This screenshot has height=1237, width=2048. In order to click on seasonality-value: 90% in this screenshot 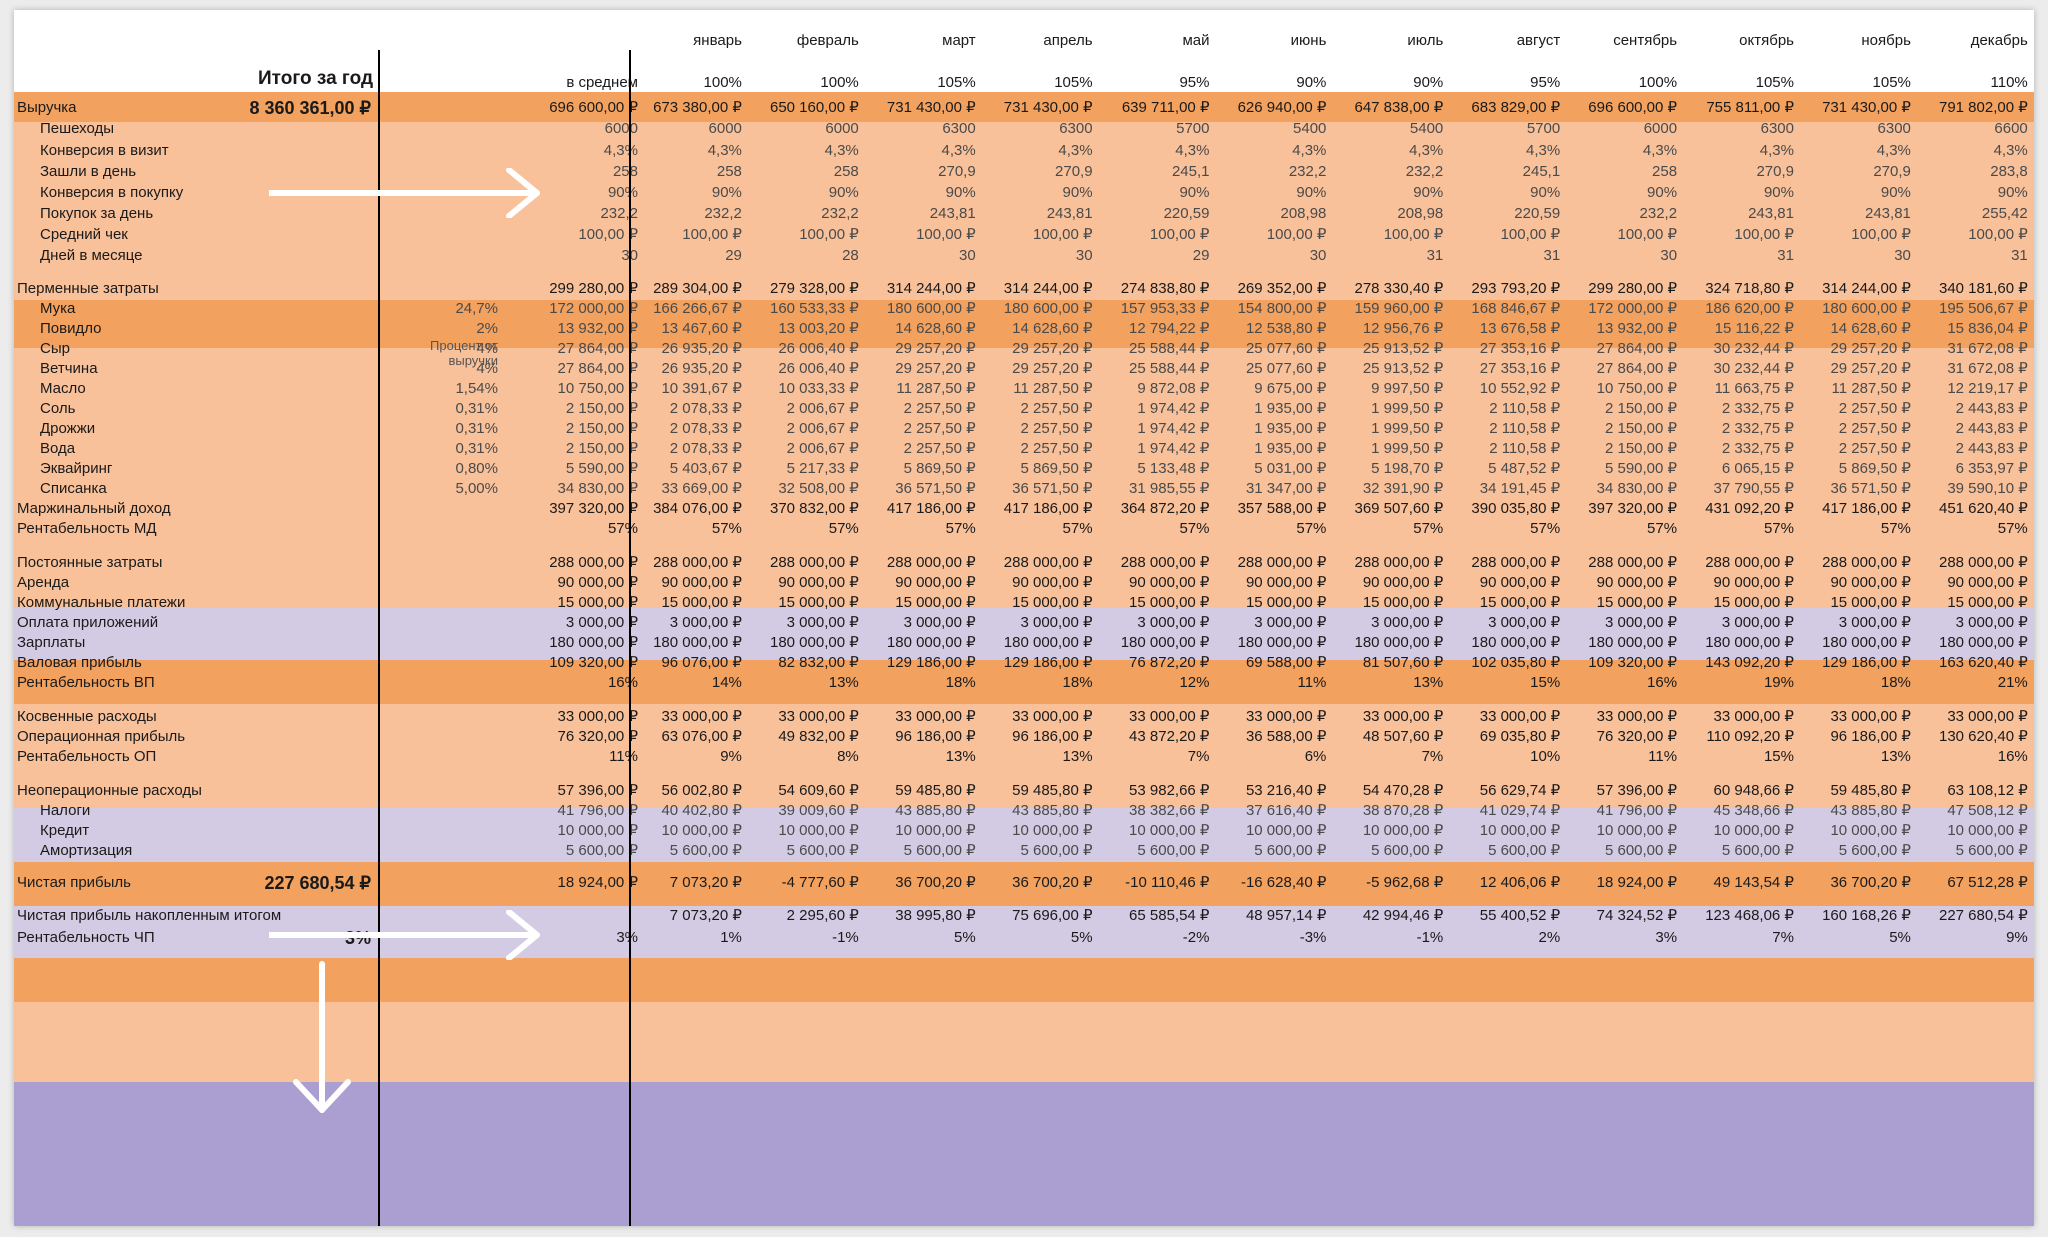, I will do `click(1428, 82)`.